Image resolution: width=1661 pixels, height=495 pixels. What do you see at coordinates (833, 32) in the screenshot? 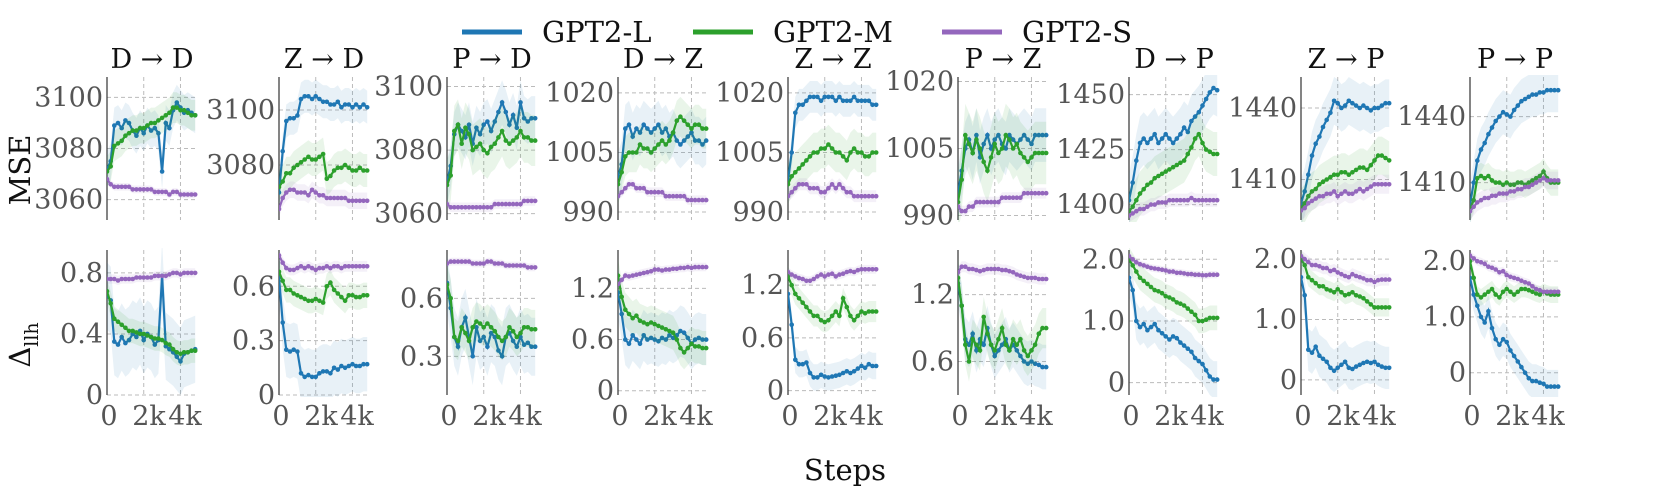
I see `legend-label-gpt2-m: GPT2-M` at bounding box center [833, 32].